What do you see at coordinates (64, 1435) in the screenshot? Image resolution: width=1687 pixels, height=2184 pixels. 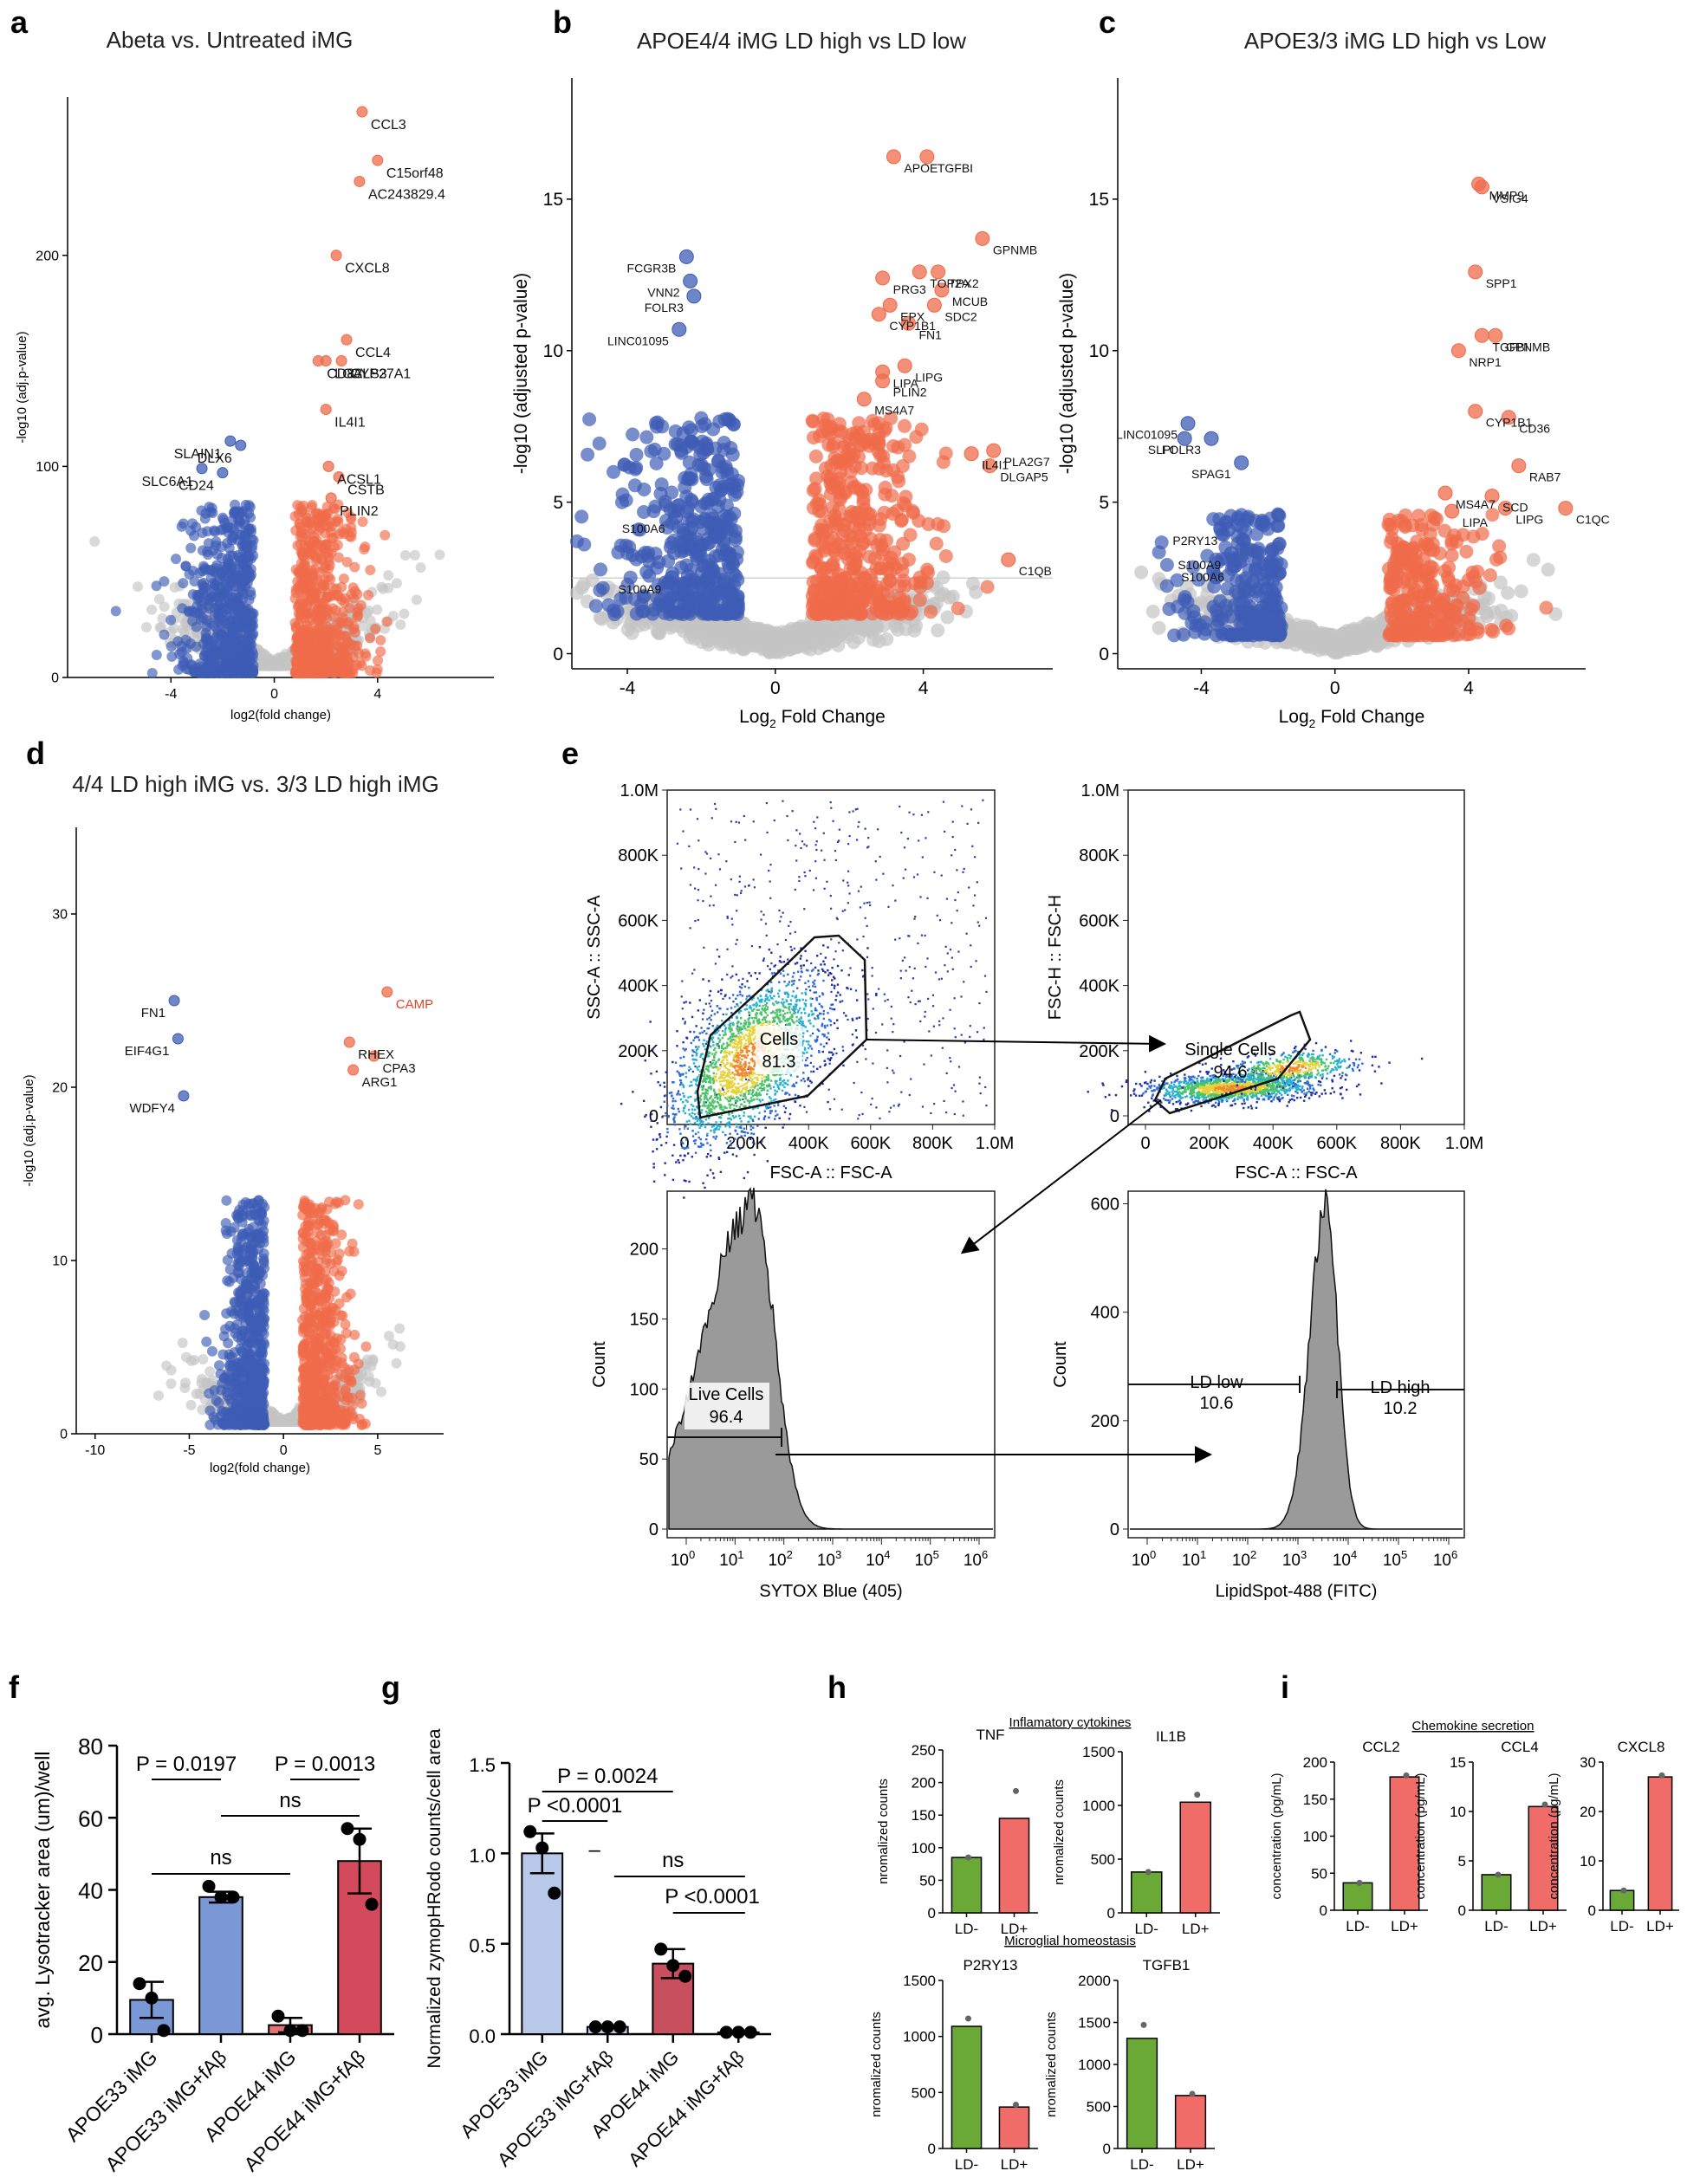 I see `y-tick-label: 0` at bounding box center [64, 1435].